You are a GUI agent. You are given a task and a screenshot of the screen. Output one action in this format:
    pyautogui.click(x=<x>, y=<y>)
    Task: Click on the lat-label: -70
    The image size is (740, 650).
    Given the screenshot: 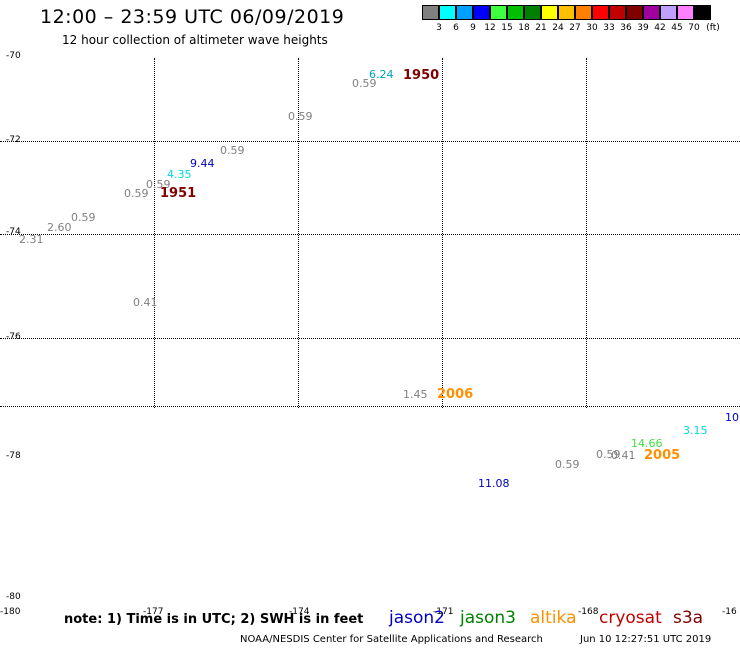 What is the action you would take?
    pyautogui.click(x=13, y=56)
    